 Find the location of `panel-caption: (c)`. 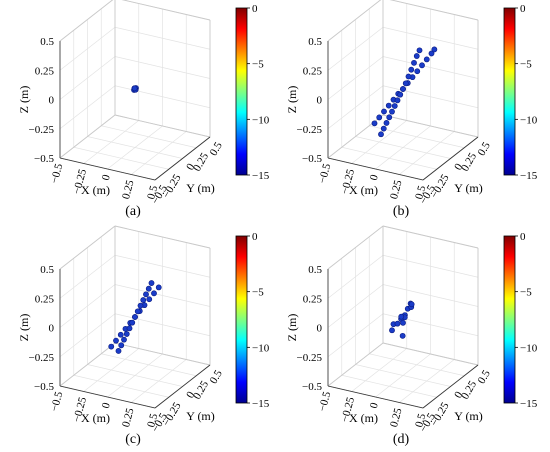

panel-caption: (c) is located at coordinates (133, 439).